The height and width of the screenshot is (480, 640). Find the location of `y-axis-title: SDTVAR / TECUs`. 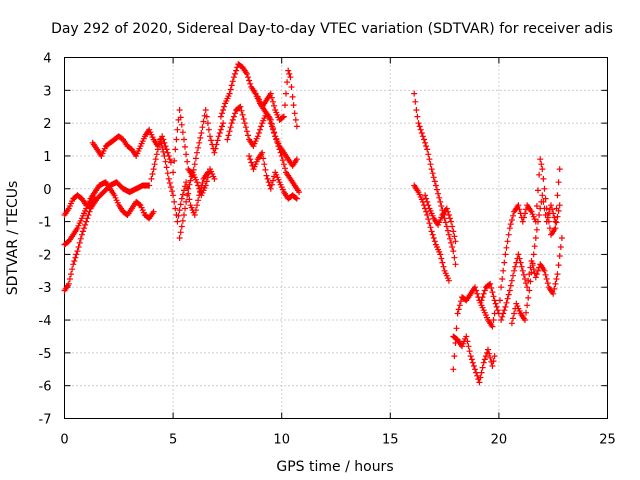

y-axis-title: SDTVAR / TECUs is located at coordinates (13, 238).